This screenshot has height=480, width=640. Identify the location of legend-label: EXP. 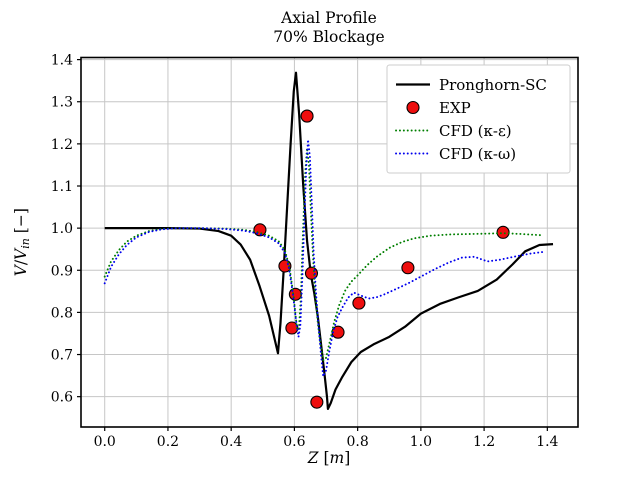
(455, 108).